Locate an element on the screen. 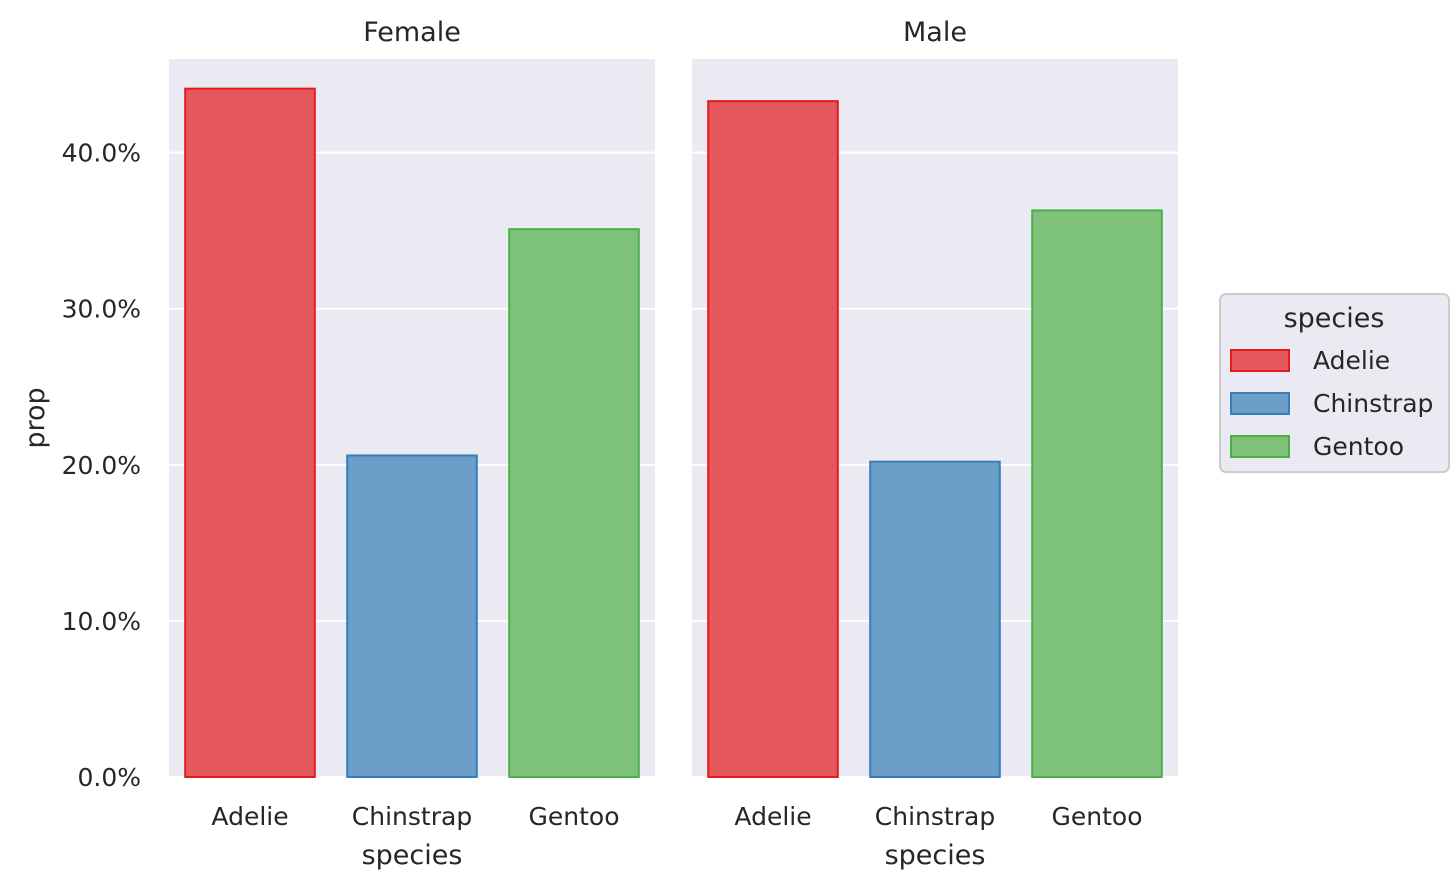  y-tick-label: 10.0% is located at coordinates (101, 621).